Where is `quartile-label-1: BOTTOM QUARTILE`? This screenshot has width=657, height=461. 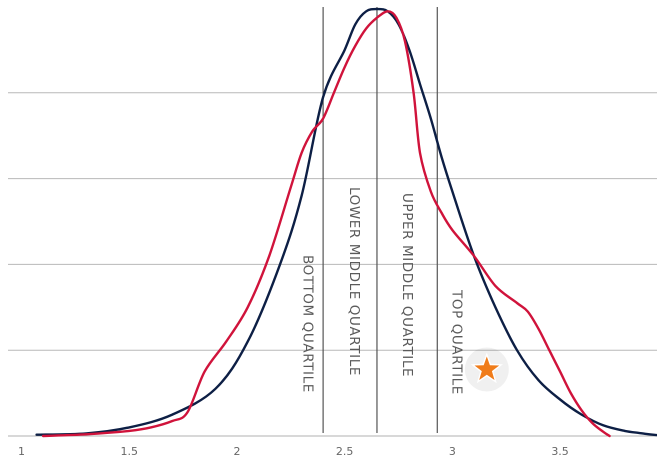
quartile-label-1: BOTTOM QUARTILE is located at coordinates (308, 324).